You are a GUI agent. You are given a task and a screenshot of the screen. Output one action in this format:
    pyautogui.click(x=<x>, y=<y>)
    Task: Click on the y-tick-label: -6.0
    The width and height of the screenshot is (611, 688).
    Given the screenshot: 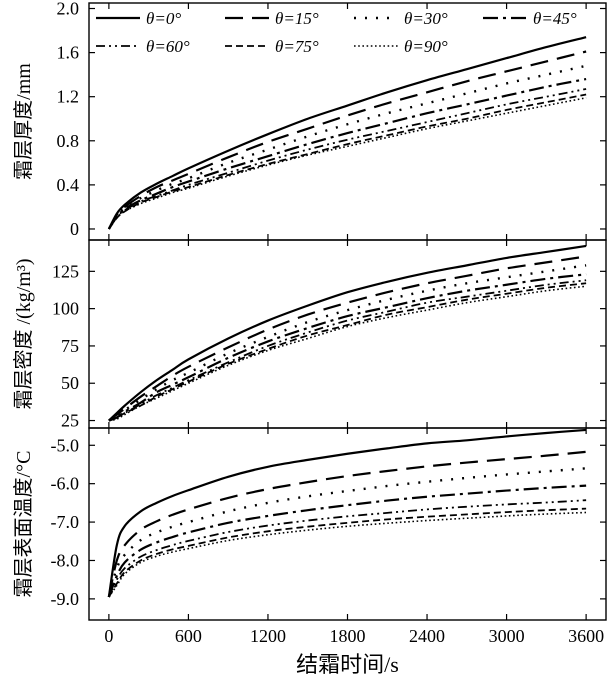 What is the action you would take?
    pyautogui.click(x=65, y=484)
    